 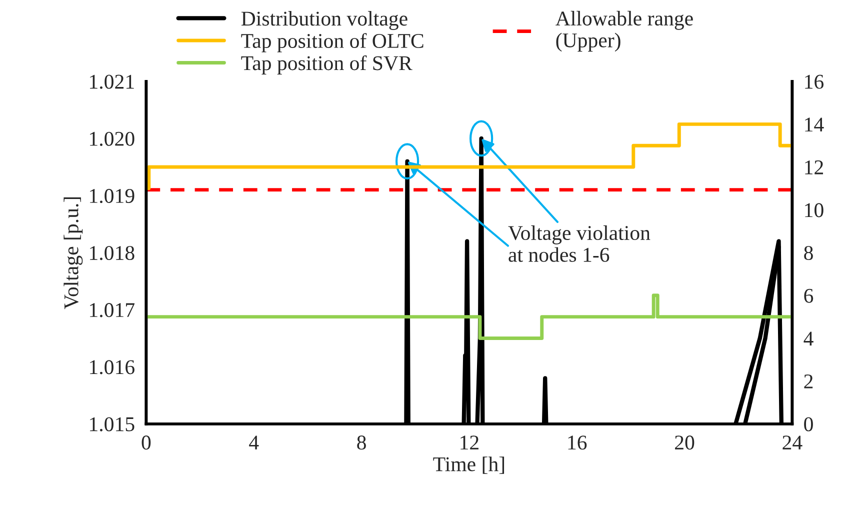 I want to click on y2-tick-label: 0, so click(x=808, y=424).